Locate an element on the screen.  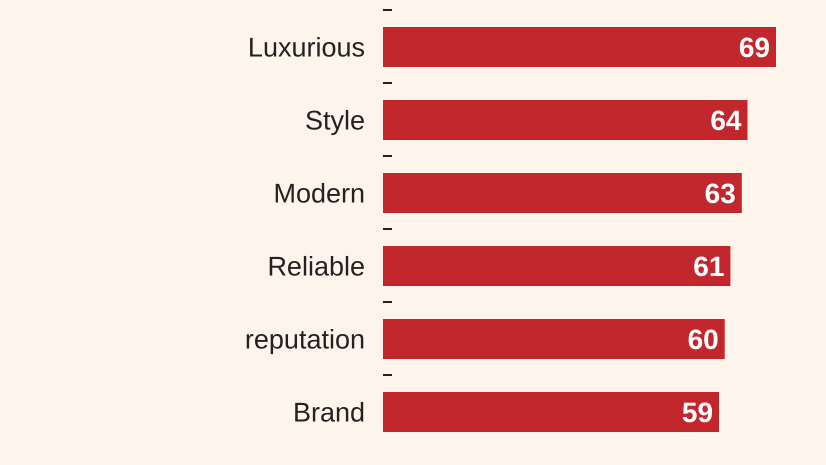
y-tick-label: Reliable is located at coordinates (316, 267).